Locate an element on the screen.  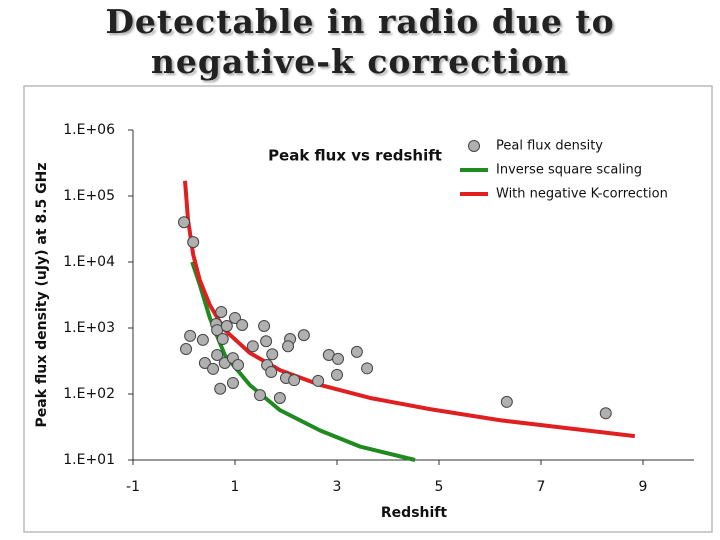
x-tick-label: 7 is located at coordinates (541, 487).